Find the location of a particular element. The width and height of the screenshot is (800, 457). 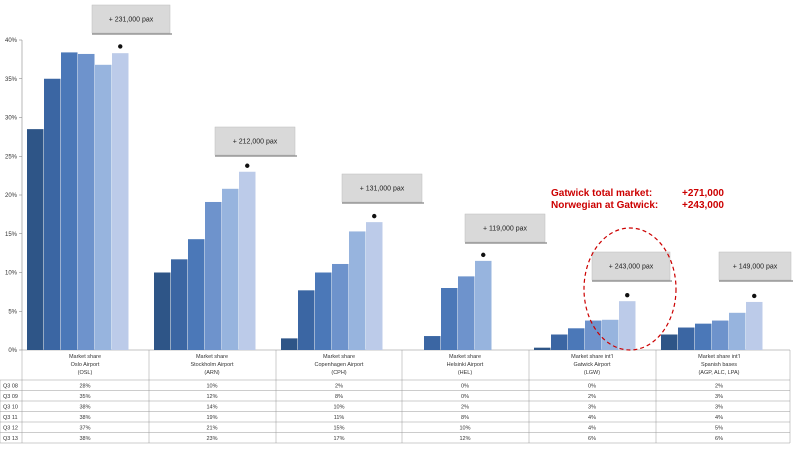

table-cell: 37% is located at coordinates (84, 428).